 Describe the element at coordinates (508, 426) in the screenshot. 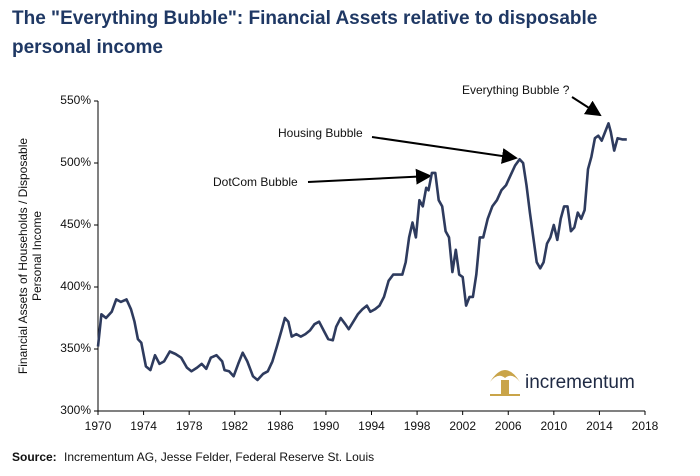

I see `x-tick-label: 2006` at that location.